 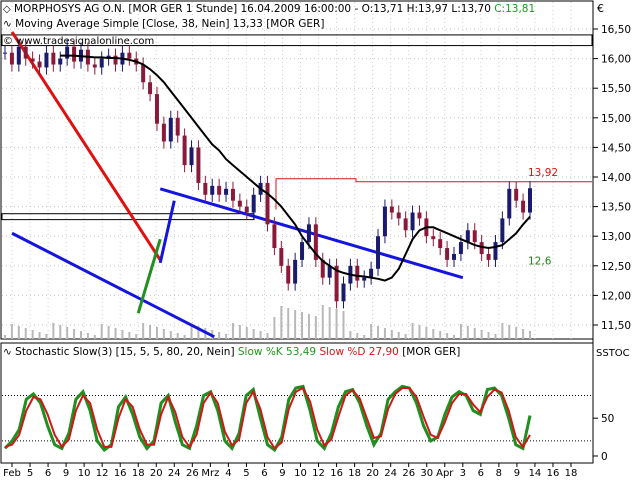 I want to click on price-ytick-label: 16,50, so click(x=616, y=30).